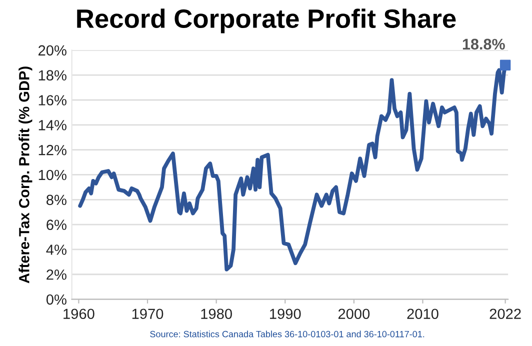  Describe the element at coordinates (52, 75) in the screenshot. I see `y-tick-label: 18%` at that location.